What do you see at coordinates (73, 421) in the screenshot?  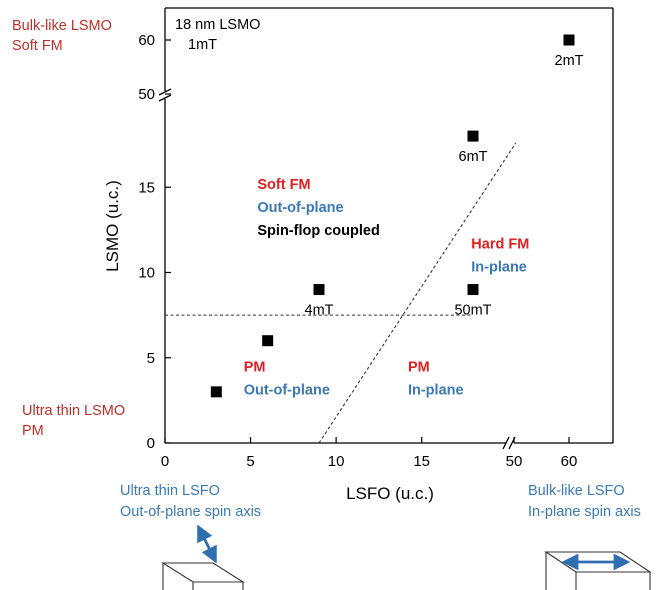 I see `side-label-thin-lsmo: Ultra thin LSMO PM` at bounding box center [73, 421].